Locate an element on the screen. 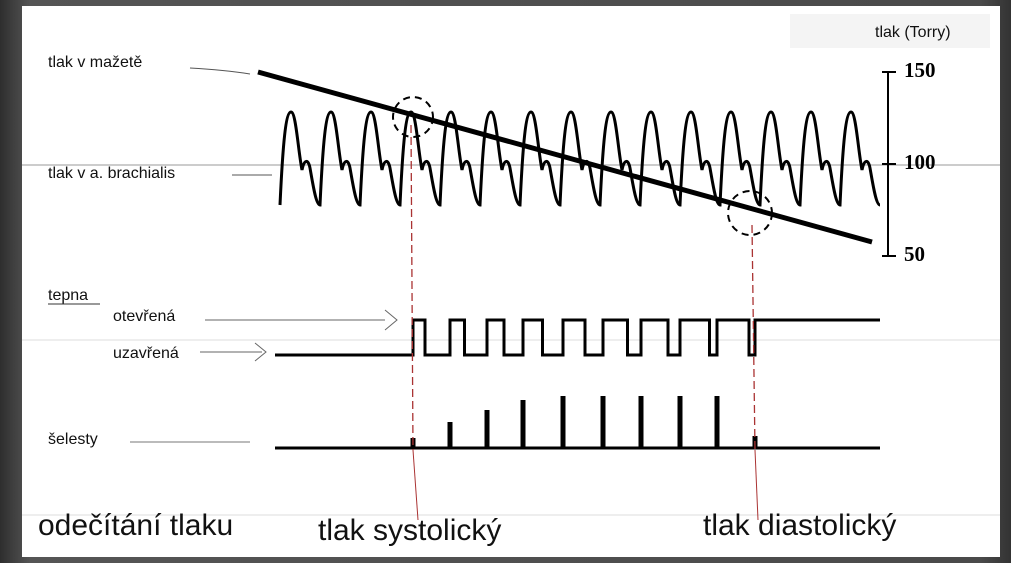  reading-label: odečítání tlaku is located at coordinates (135, 525).